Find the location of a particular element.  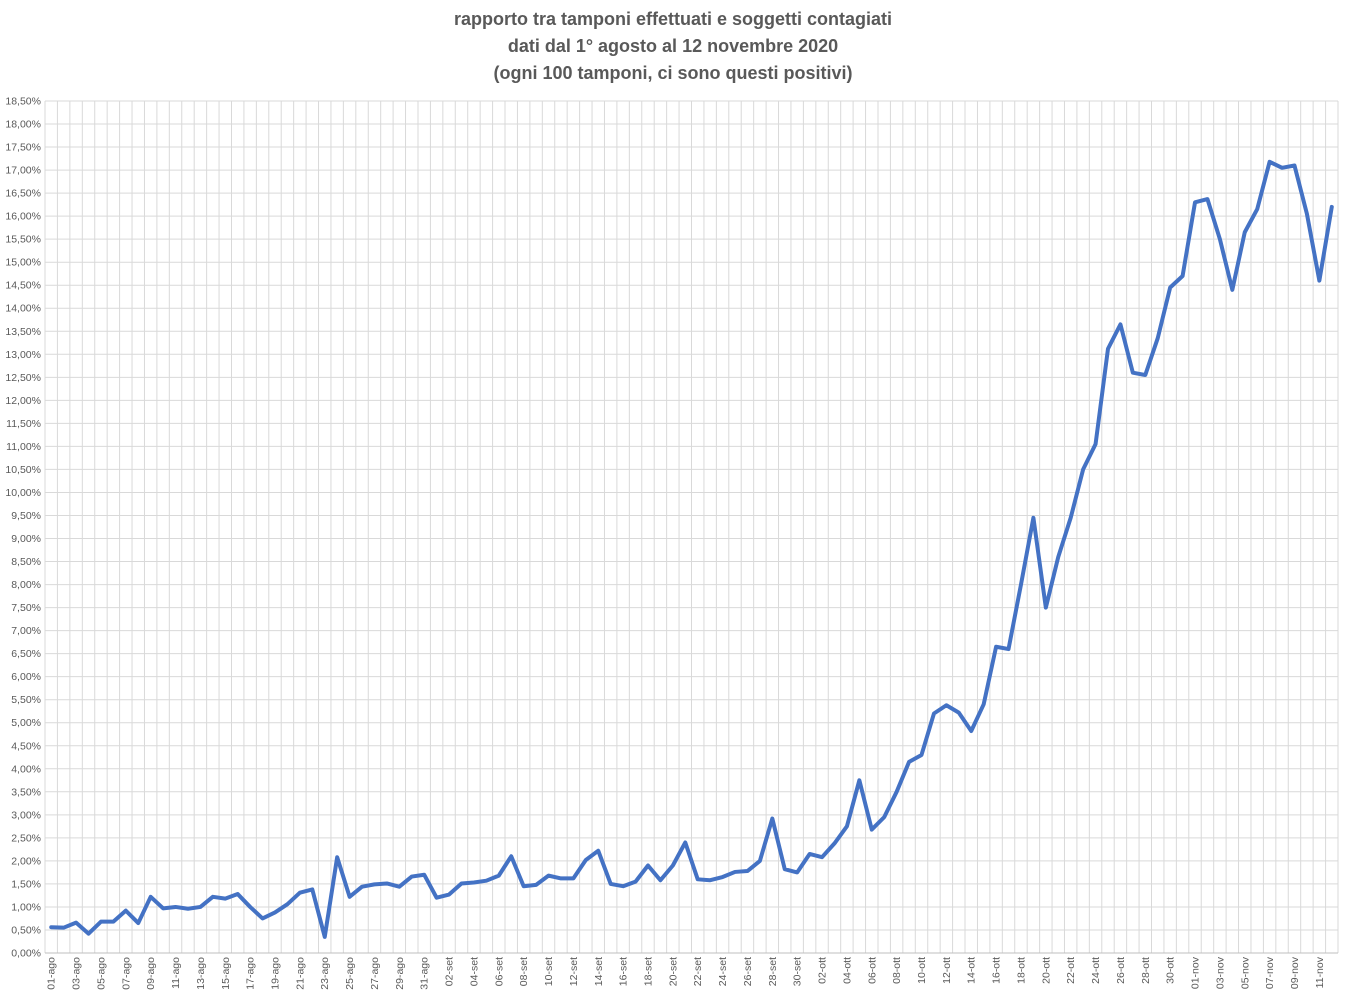

x-tick-label: 01-nov is located at coordinates (1196, 972).